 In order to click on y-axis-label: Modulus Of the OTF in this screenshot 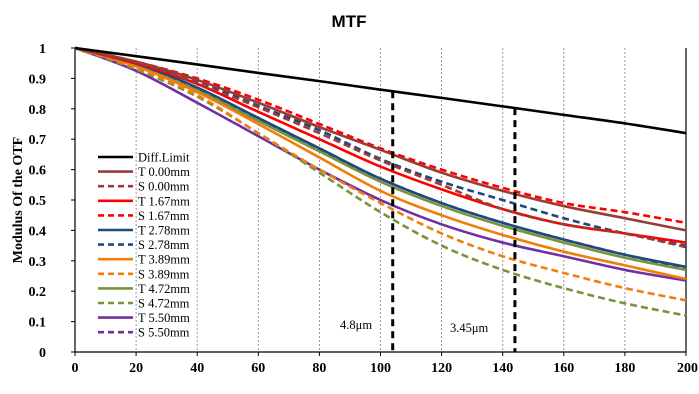, I will do `click(18, 200)`.